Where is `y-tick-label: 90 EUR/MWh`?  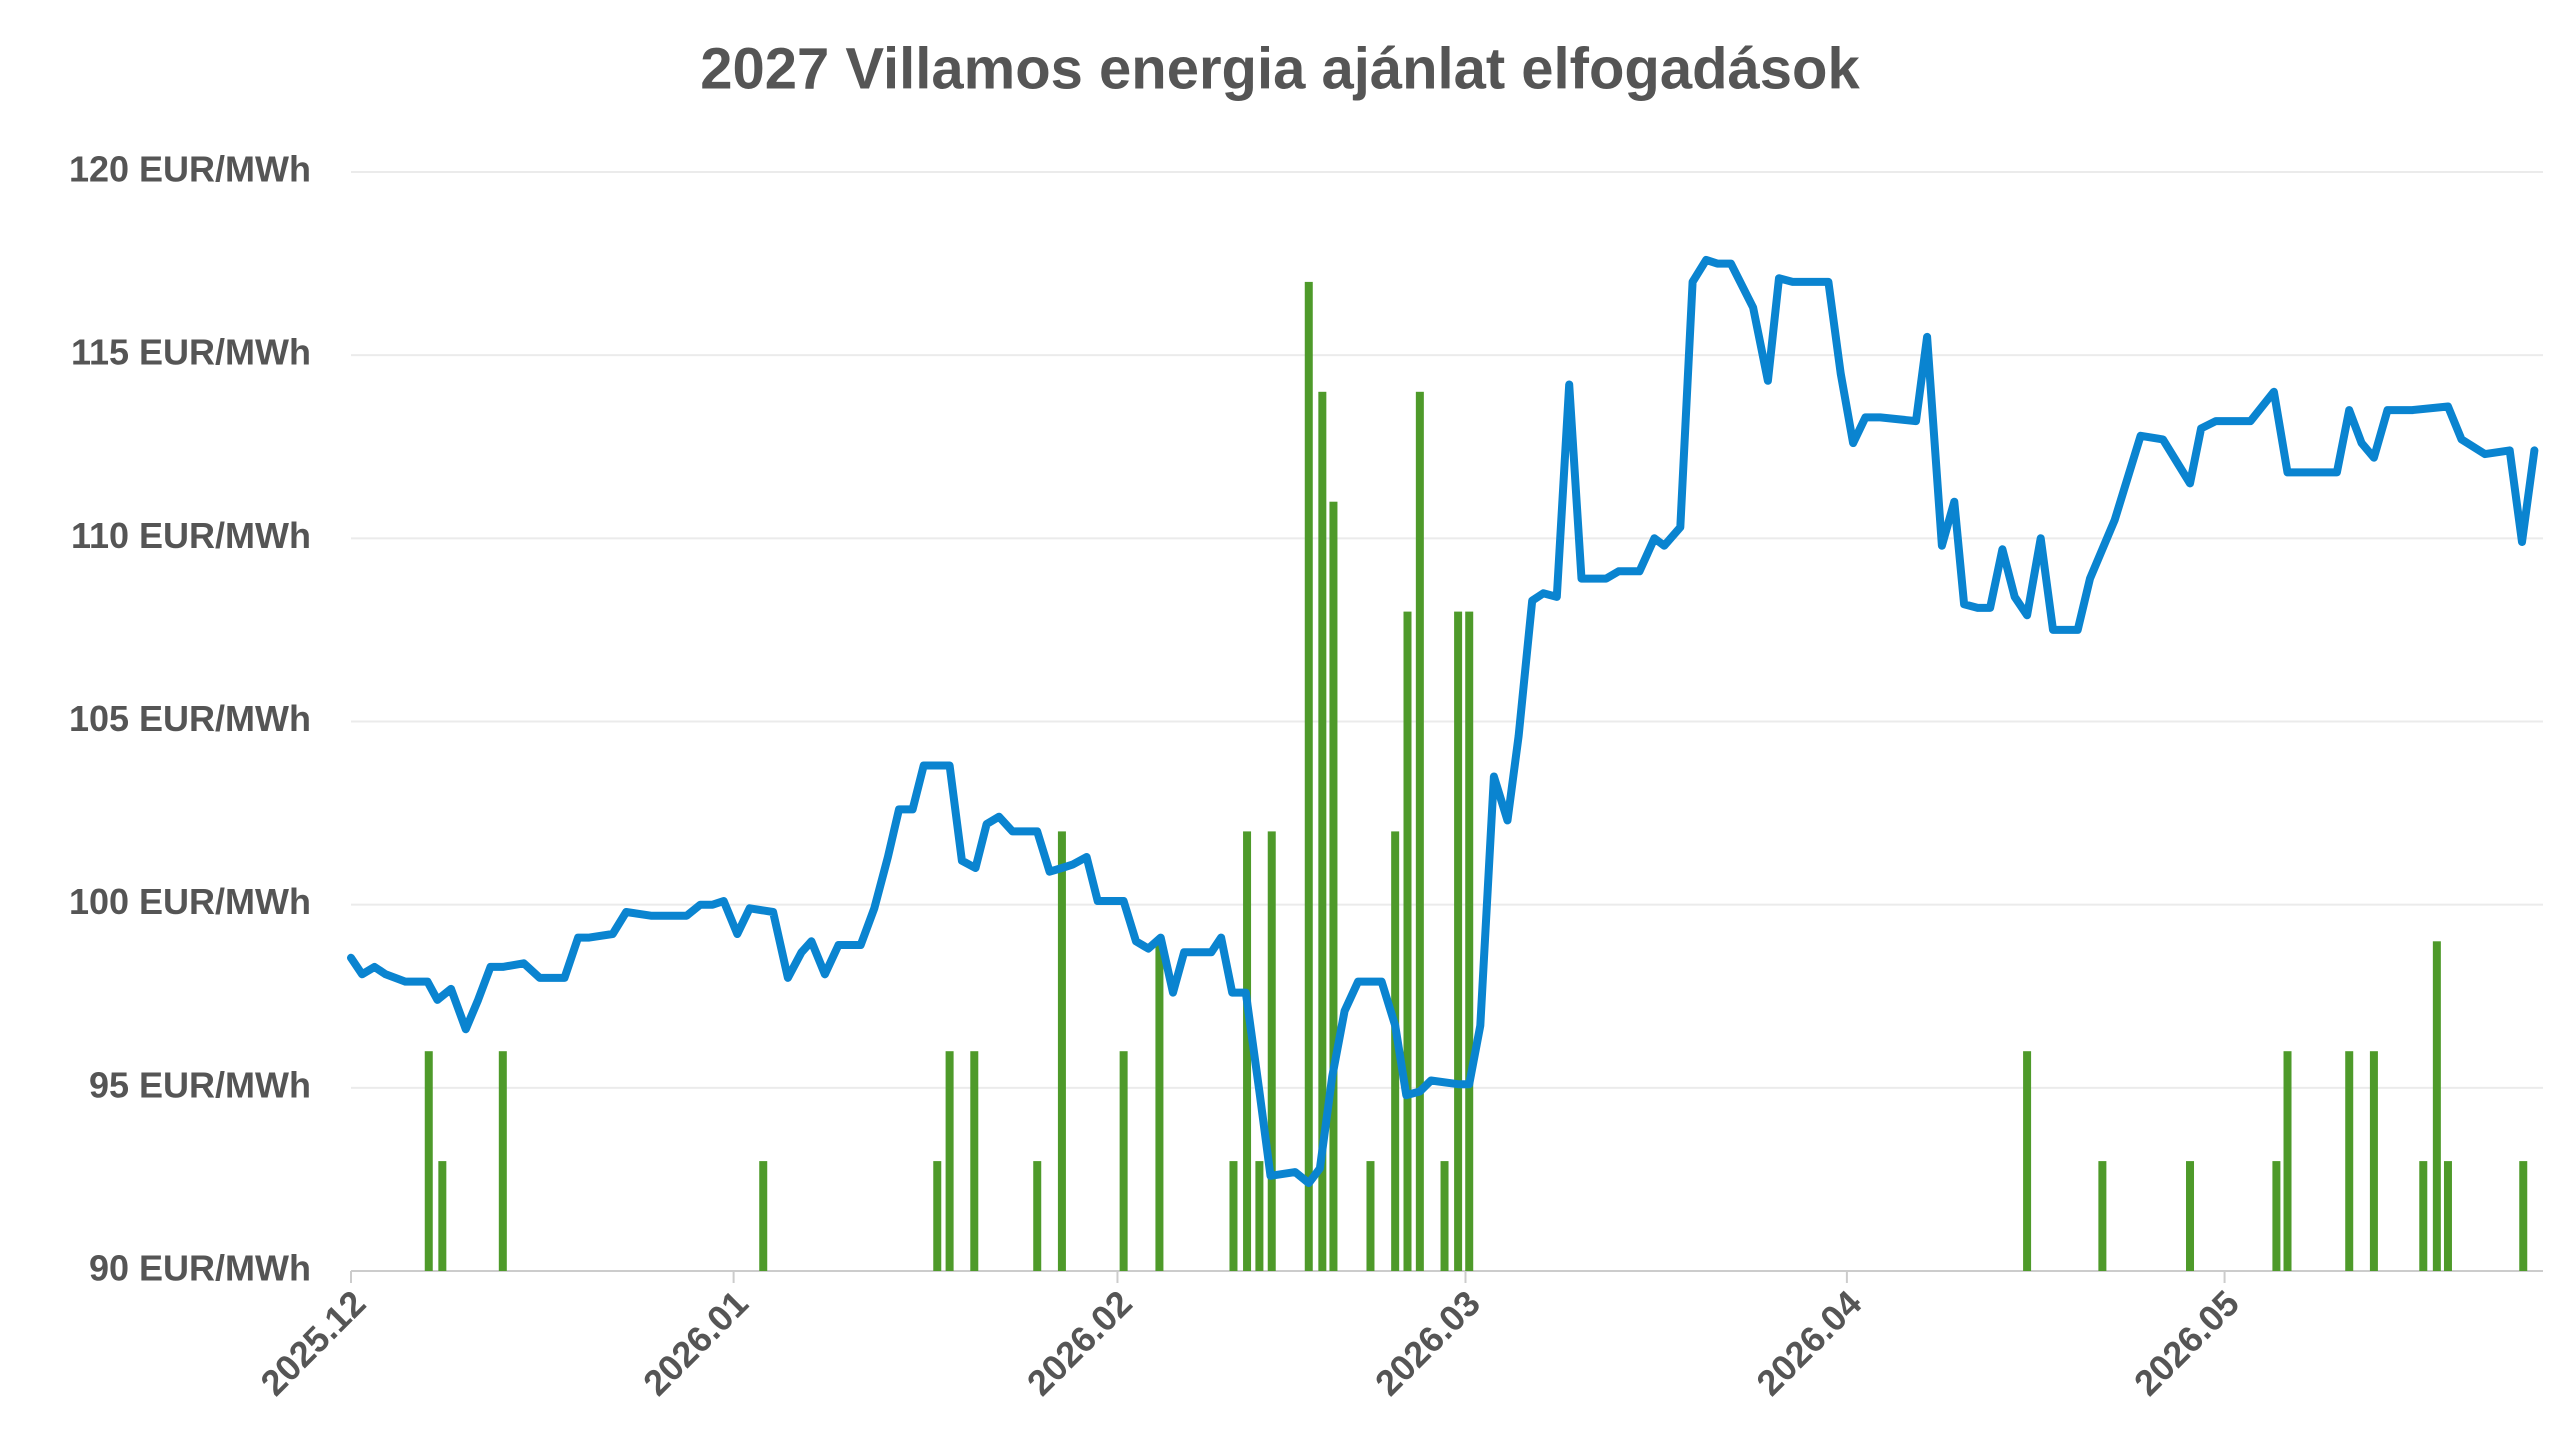
y-tick-label: 90 EUR/MWh is located at coordinates (200, 1268).